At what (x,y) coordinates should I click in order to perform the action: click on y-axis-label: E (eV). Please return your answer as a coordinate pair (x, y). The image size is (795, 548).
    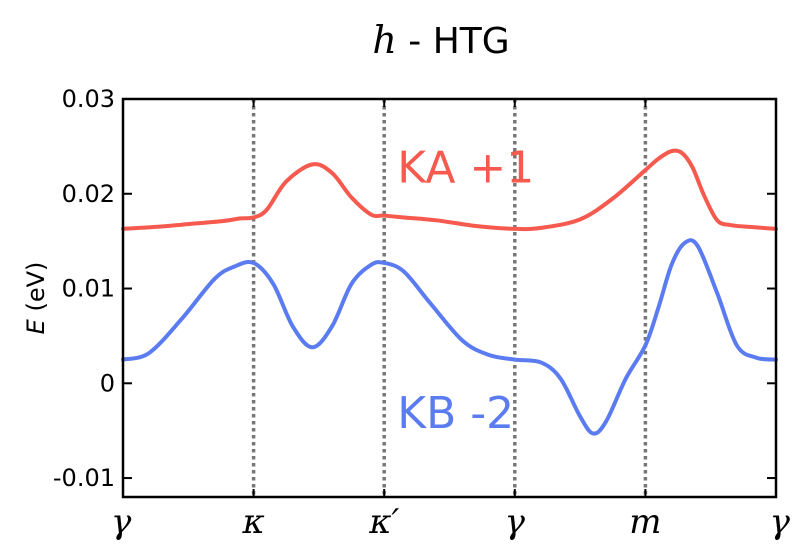
    Looking at the image, I should click on (36, 298).